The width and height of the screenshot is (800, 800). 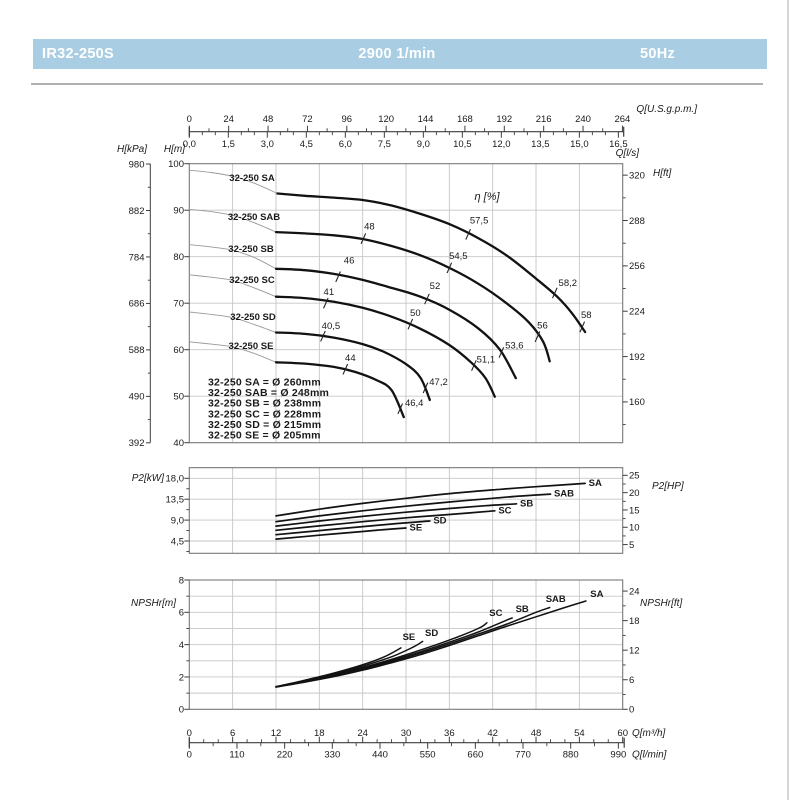 I want to click on legend-line: 32-250 SB = Ø 238mm, so click(x=264, y=404).